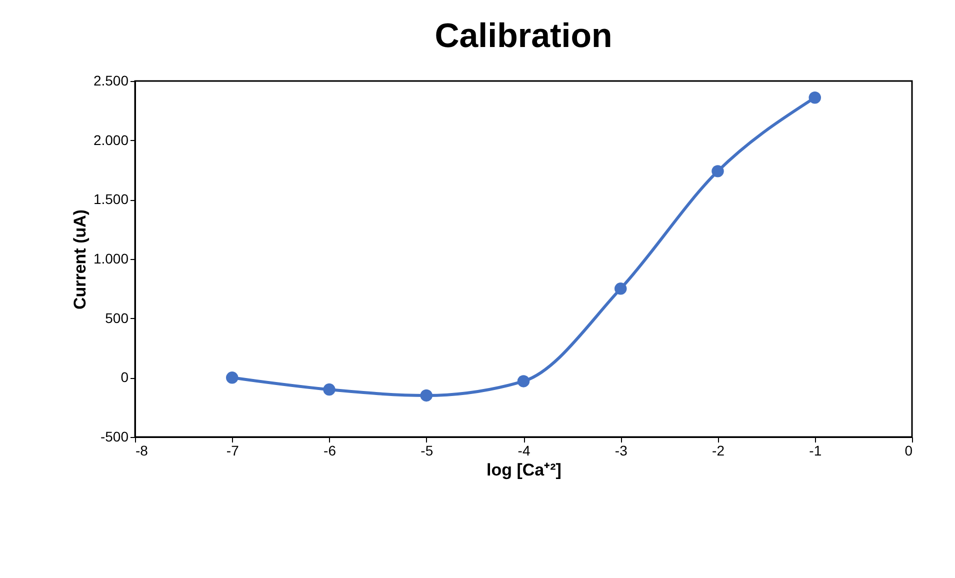 The height and width of the screenshot is (578, 955). I want to click on y-tick-label: -500, so click(114, 436).